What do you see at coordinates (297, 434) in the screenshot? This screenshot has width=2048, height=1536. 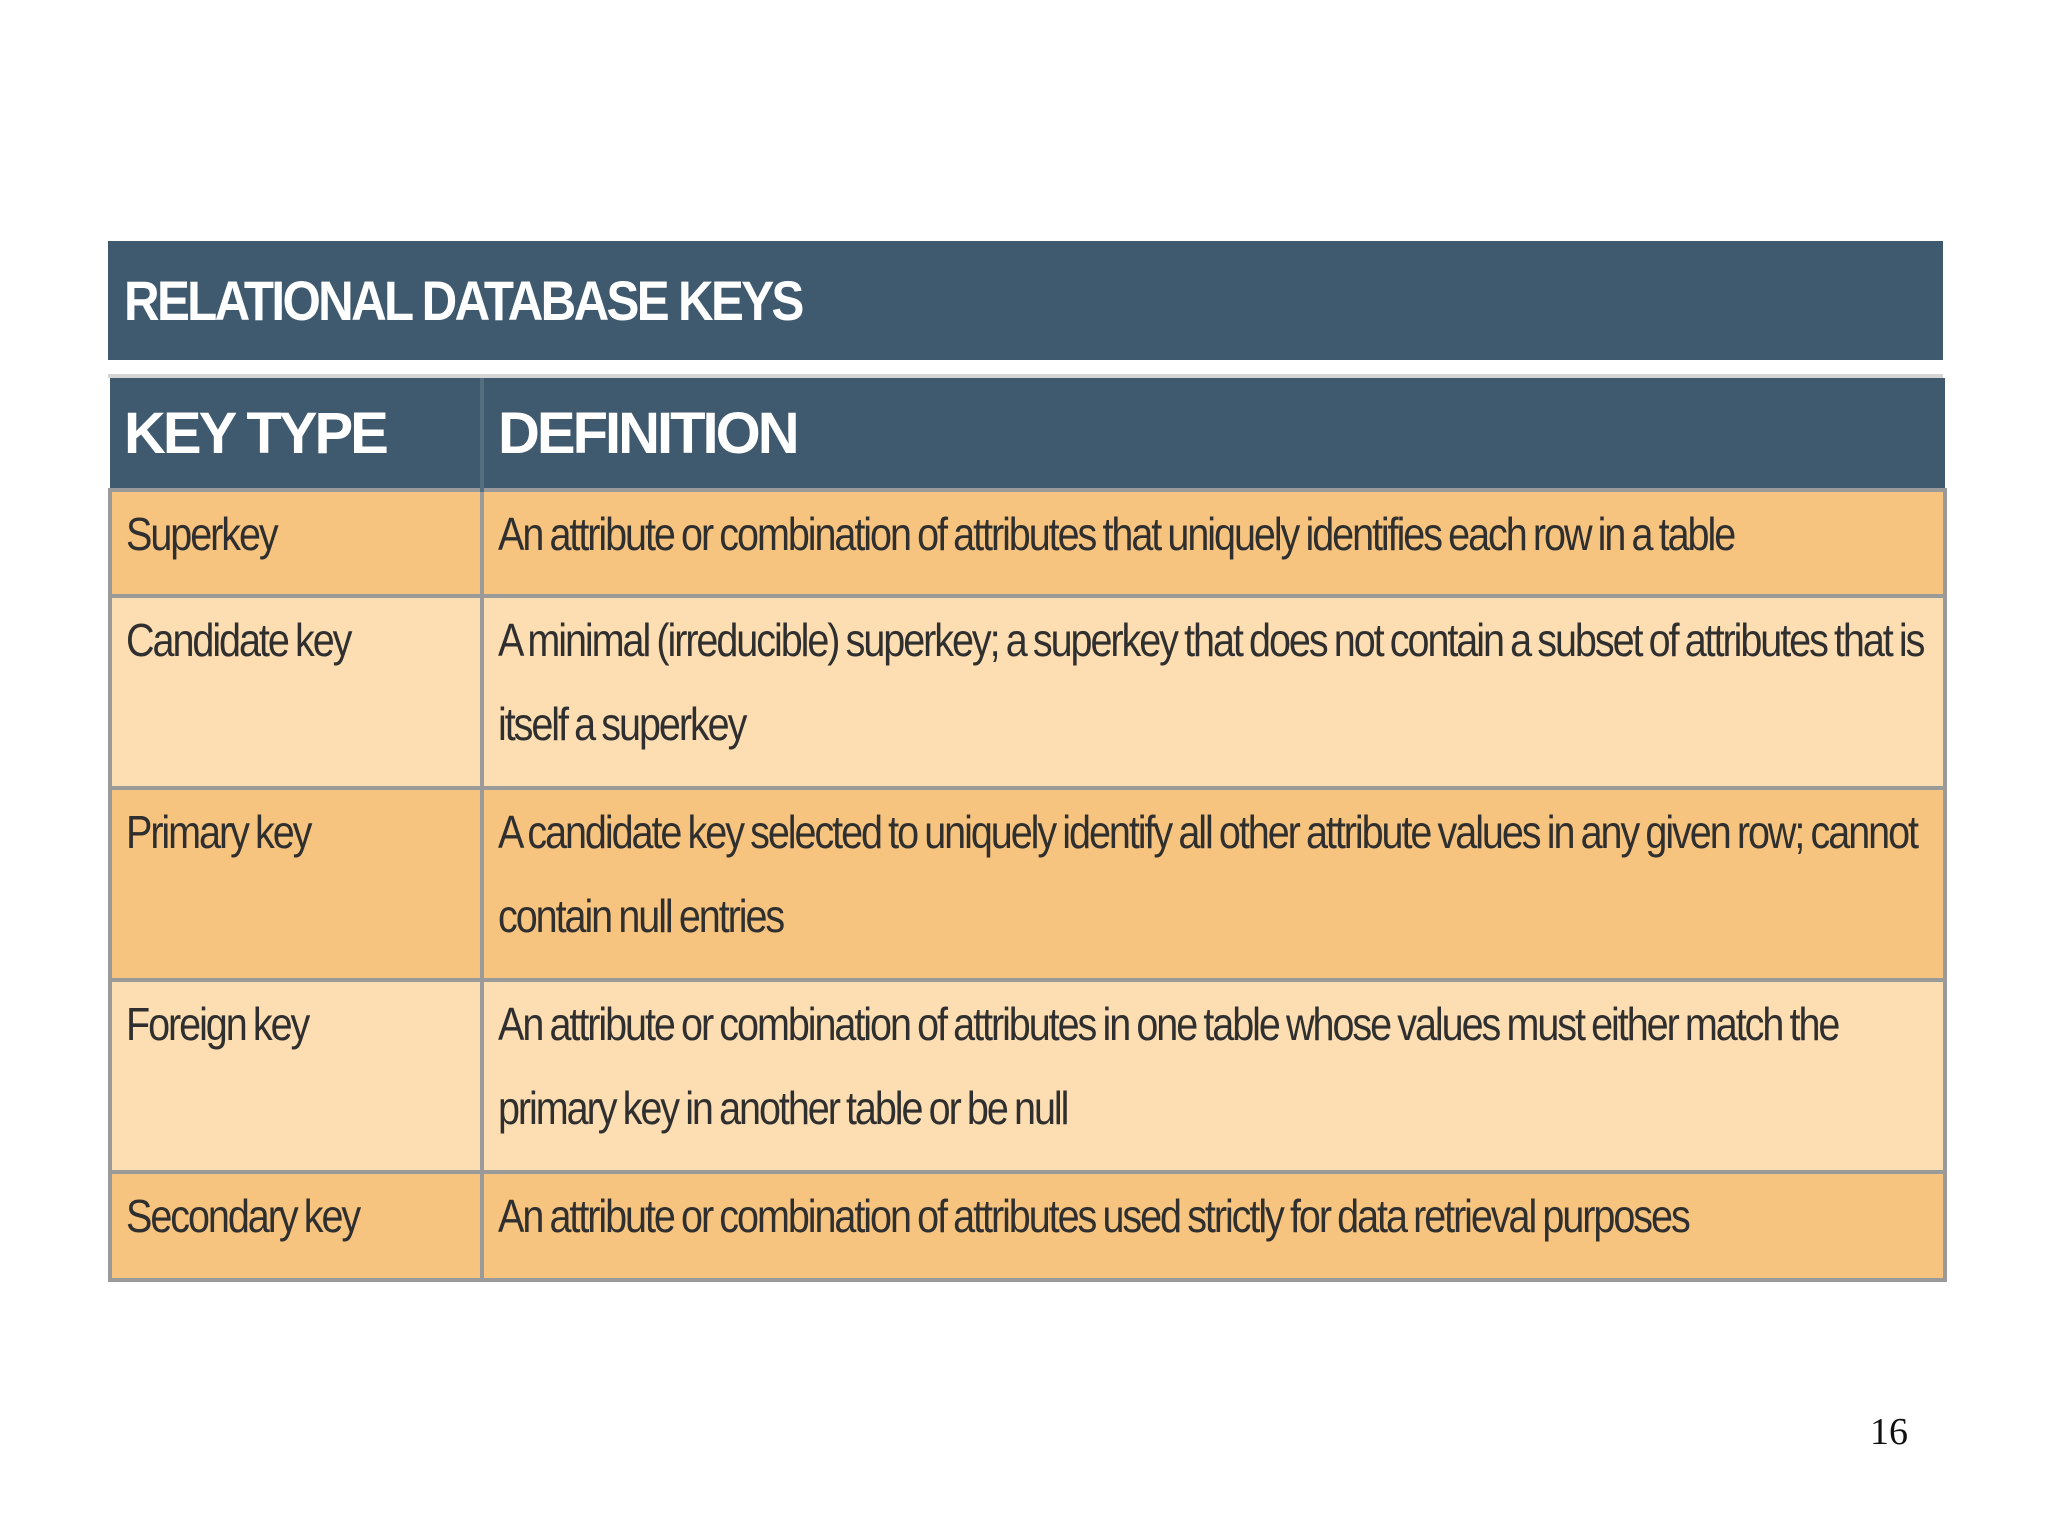 I see `header-key-type: KEY TYPE` at bounding box center [297, 434].